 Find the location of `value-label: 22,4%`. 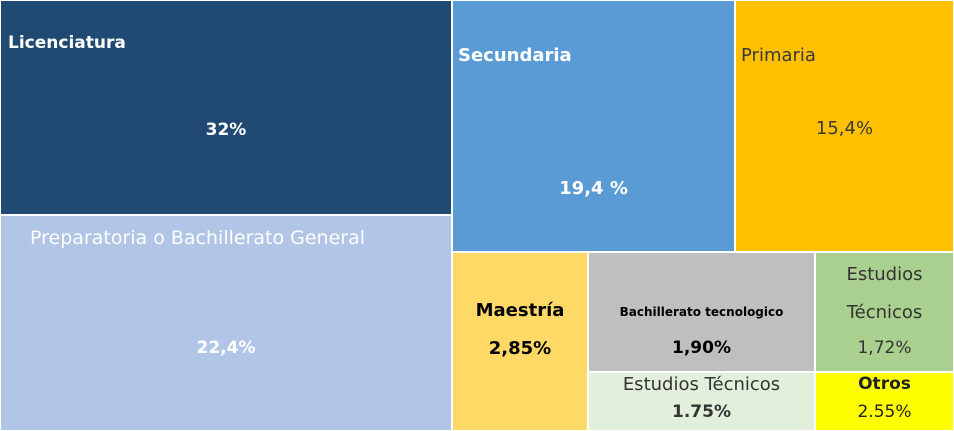

value-label: 22,4% is located at coordinates (226, 348).